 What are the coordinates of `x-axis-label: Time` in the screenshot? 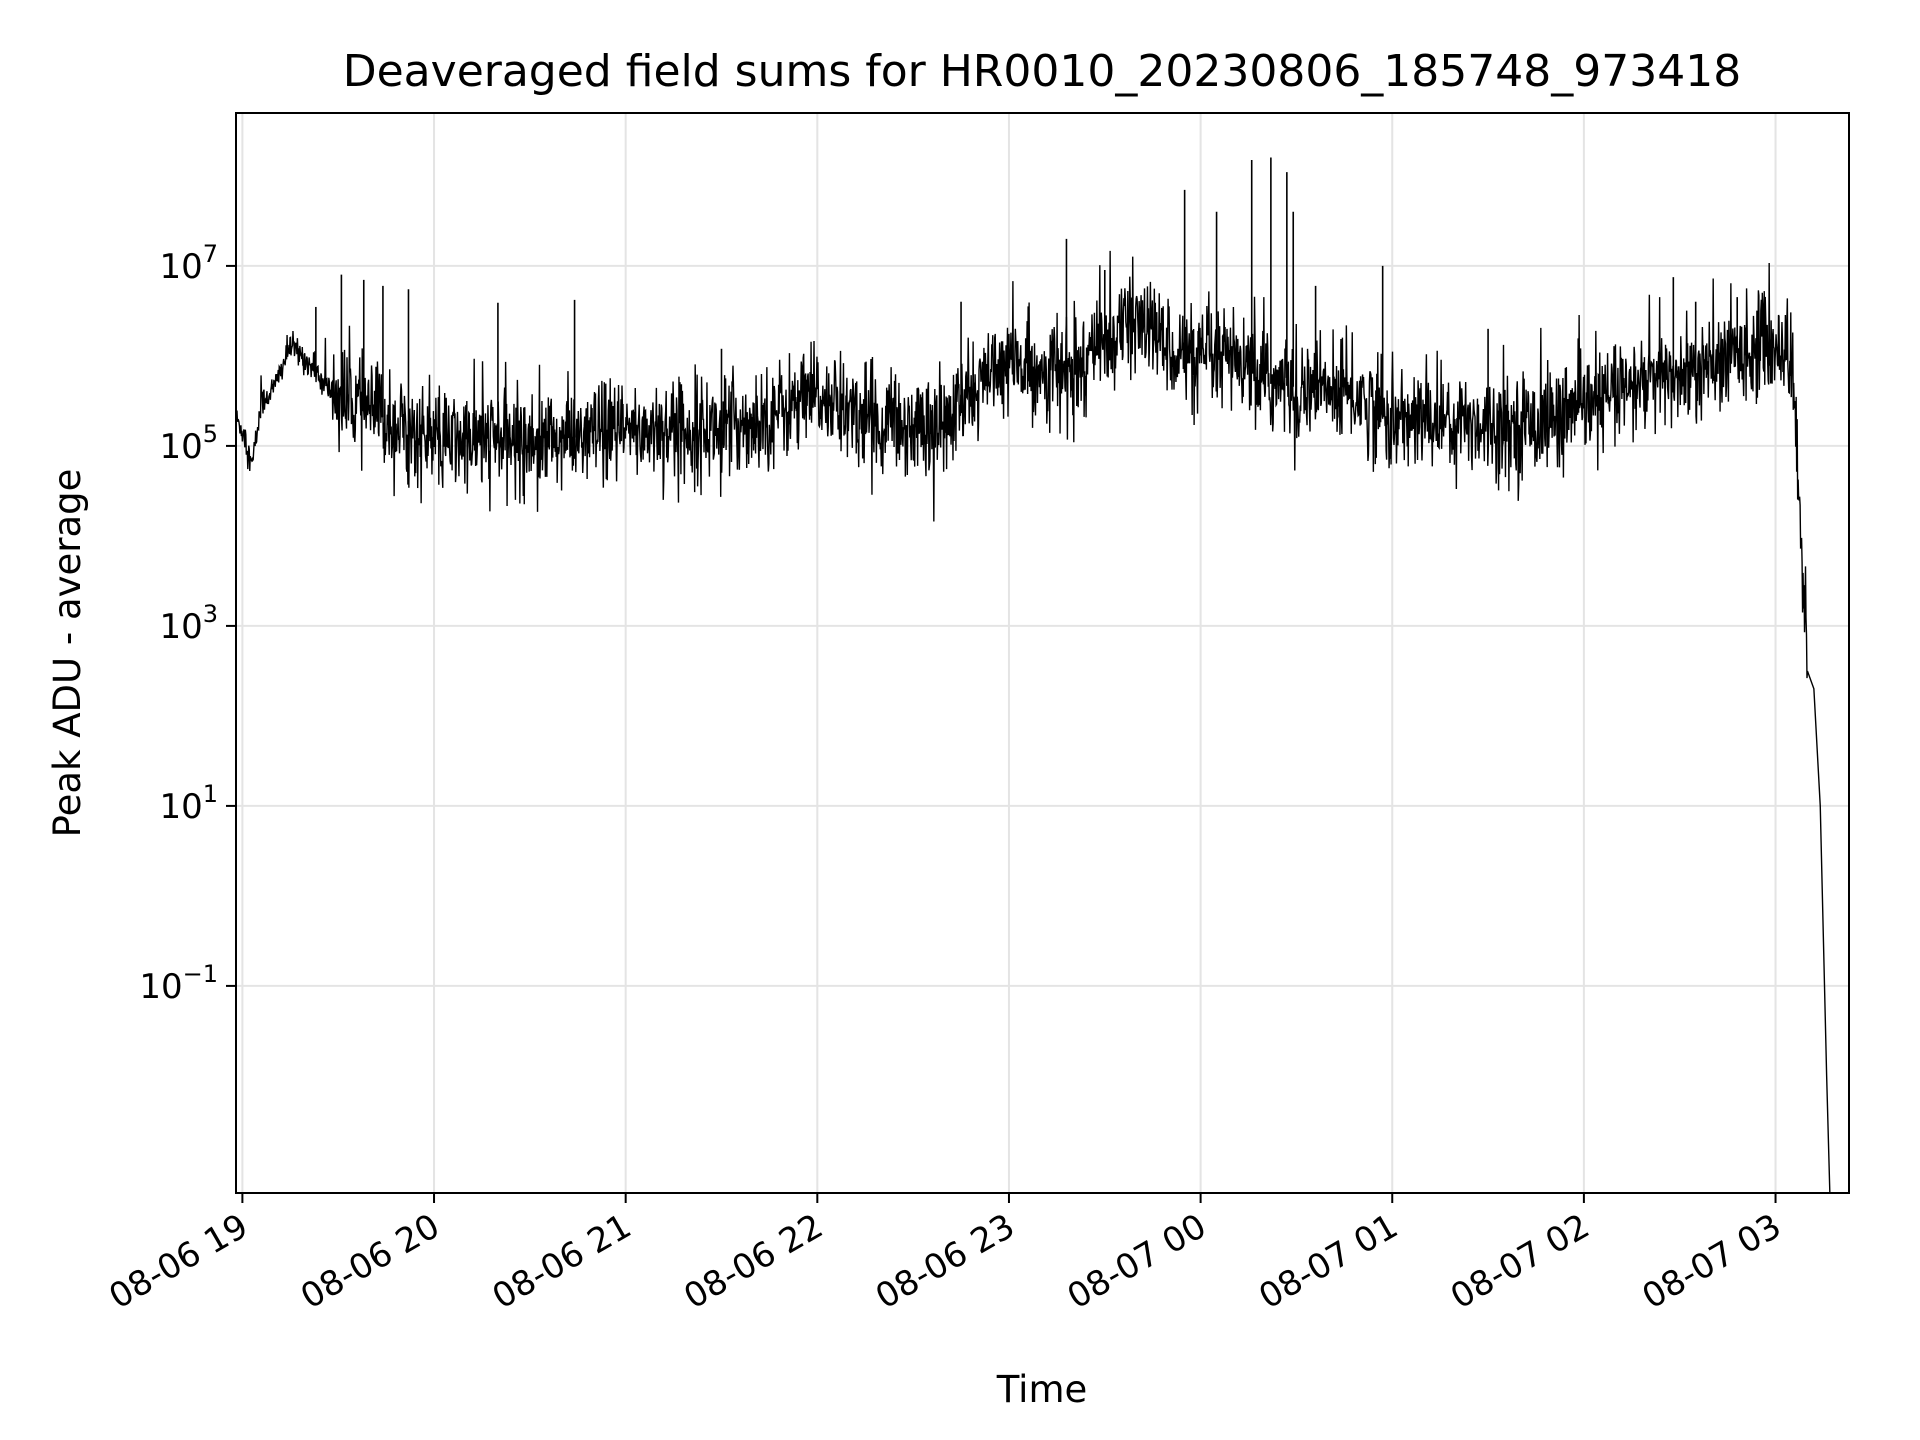 It's located at (1042, 1389).